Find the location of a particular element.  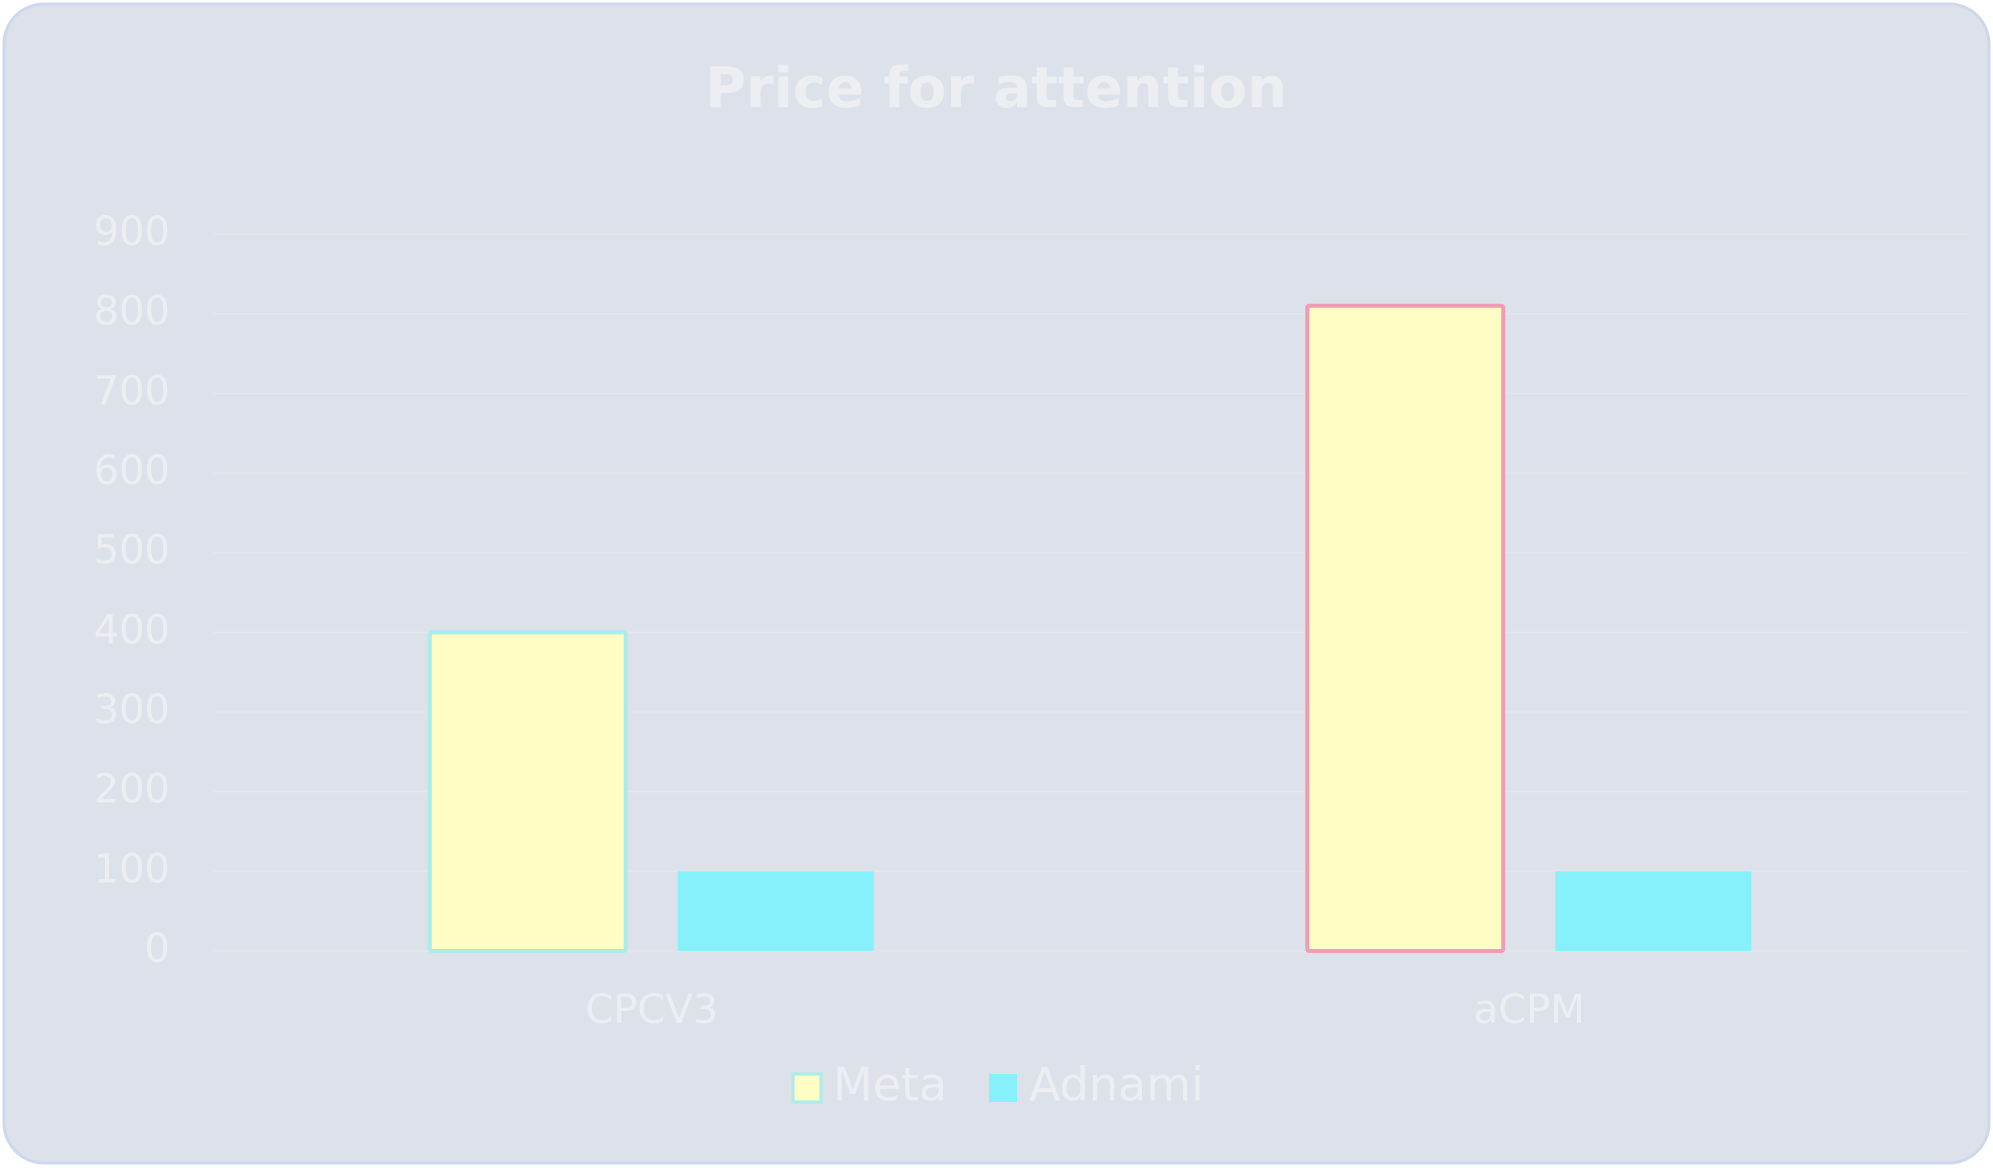

y-tick-label: 500 is located at coordinates (132, 551).